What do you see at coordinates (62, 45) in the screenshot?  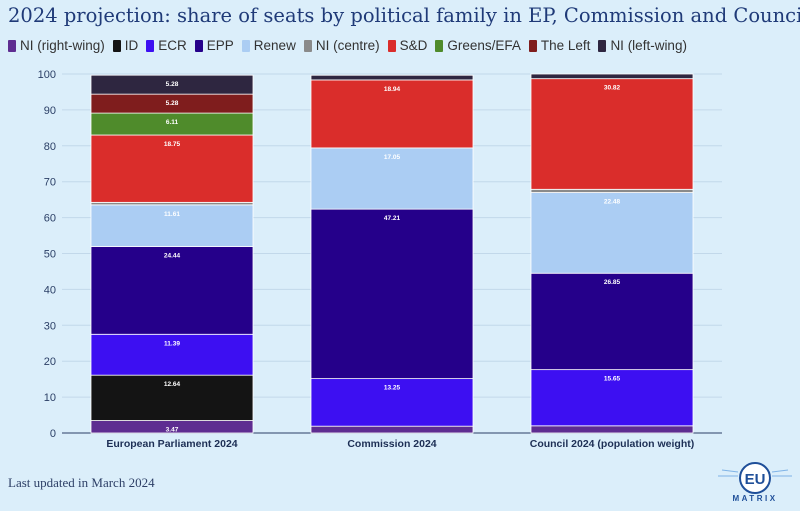 I see `legend-label: NI (right-wing)` at bounding box center [62, 45].